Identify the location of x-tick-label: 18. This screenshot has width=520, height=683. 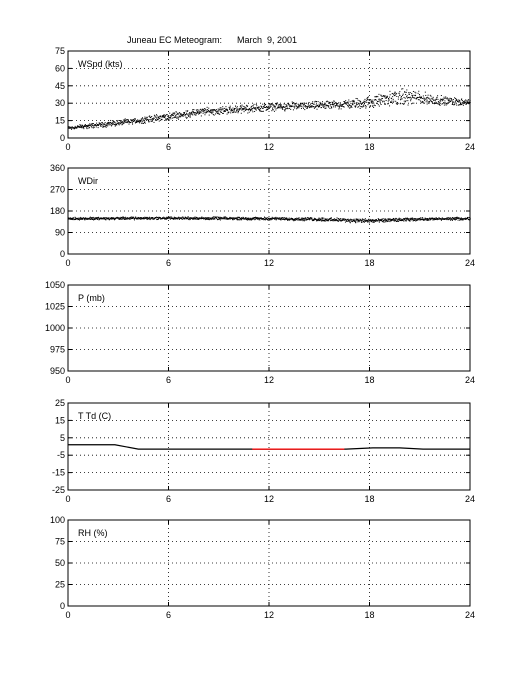
(369, 147).